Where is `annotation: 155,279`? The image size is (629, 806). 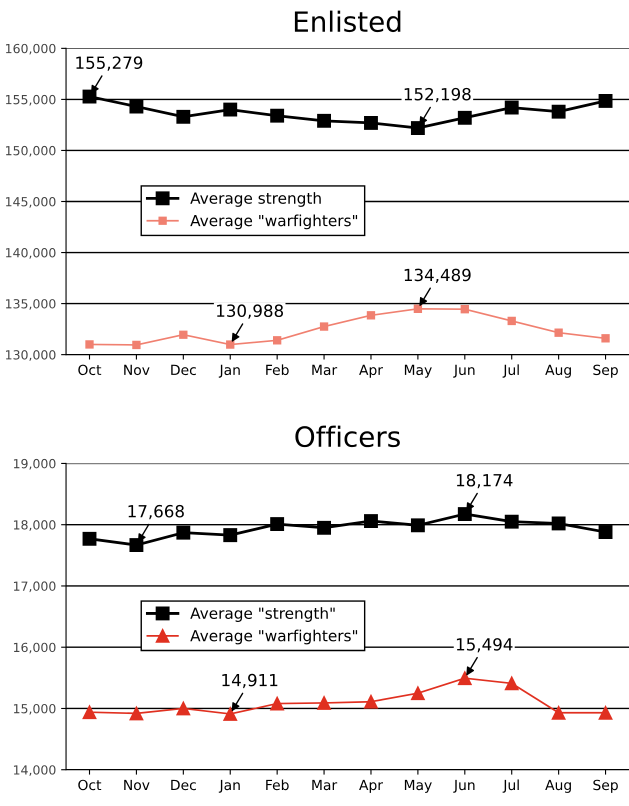
annotation: 155,279 is located at coordinates (109, 63).